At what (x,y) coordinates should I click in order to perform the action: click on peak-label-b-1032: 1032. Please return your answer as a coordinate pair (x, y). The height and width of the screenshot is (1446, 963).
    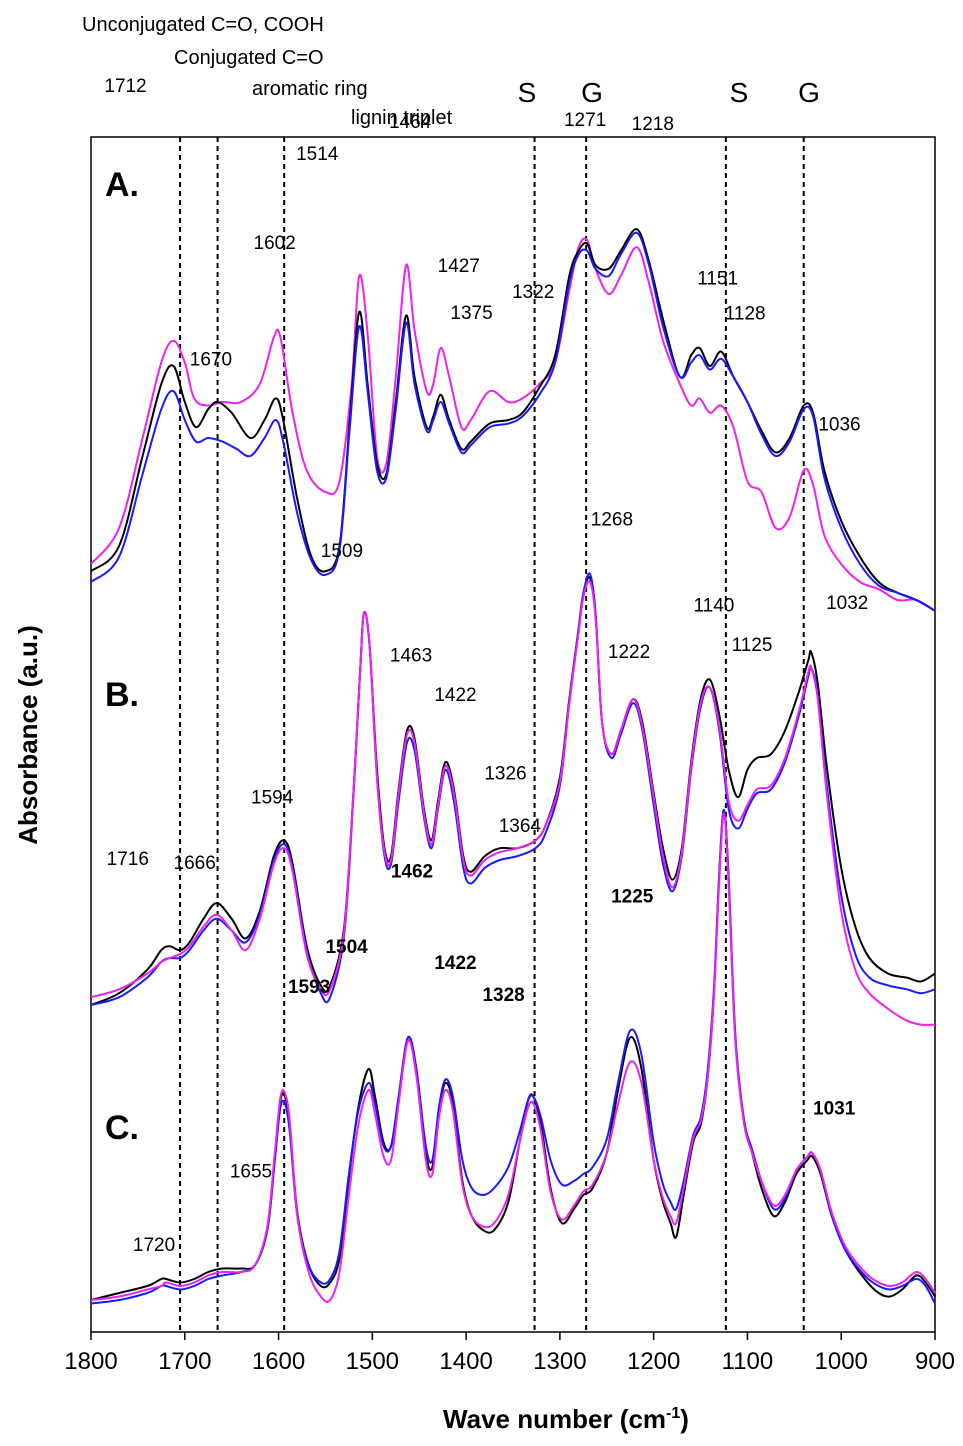
    Looking at the image, I should click on (847, 603).